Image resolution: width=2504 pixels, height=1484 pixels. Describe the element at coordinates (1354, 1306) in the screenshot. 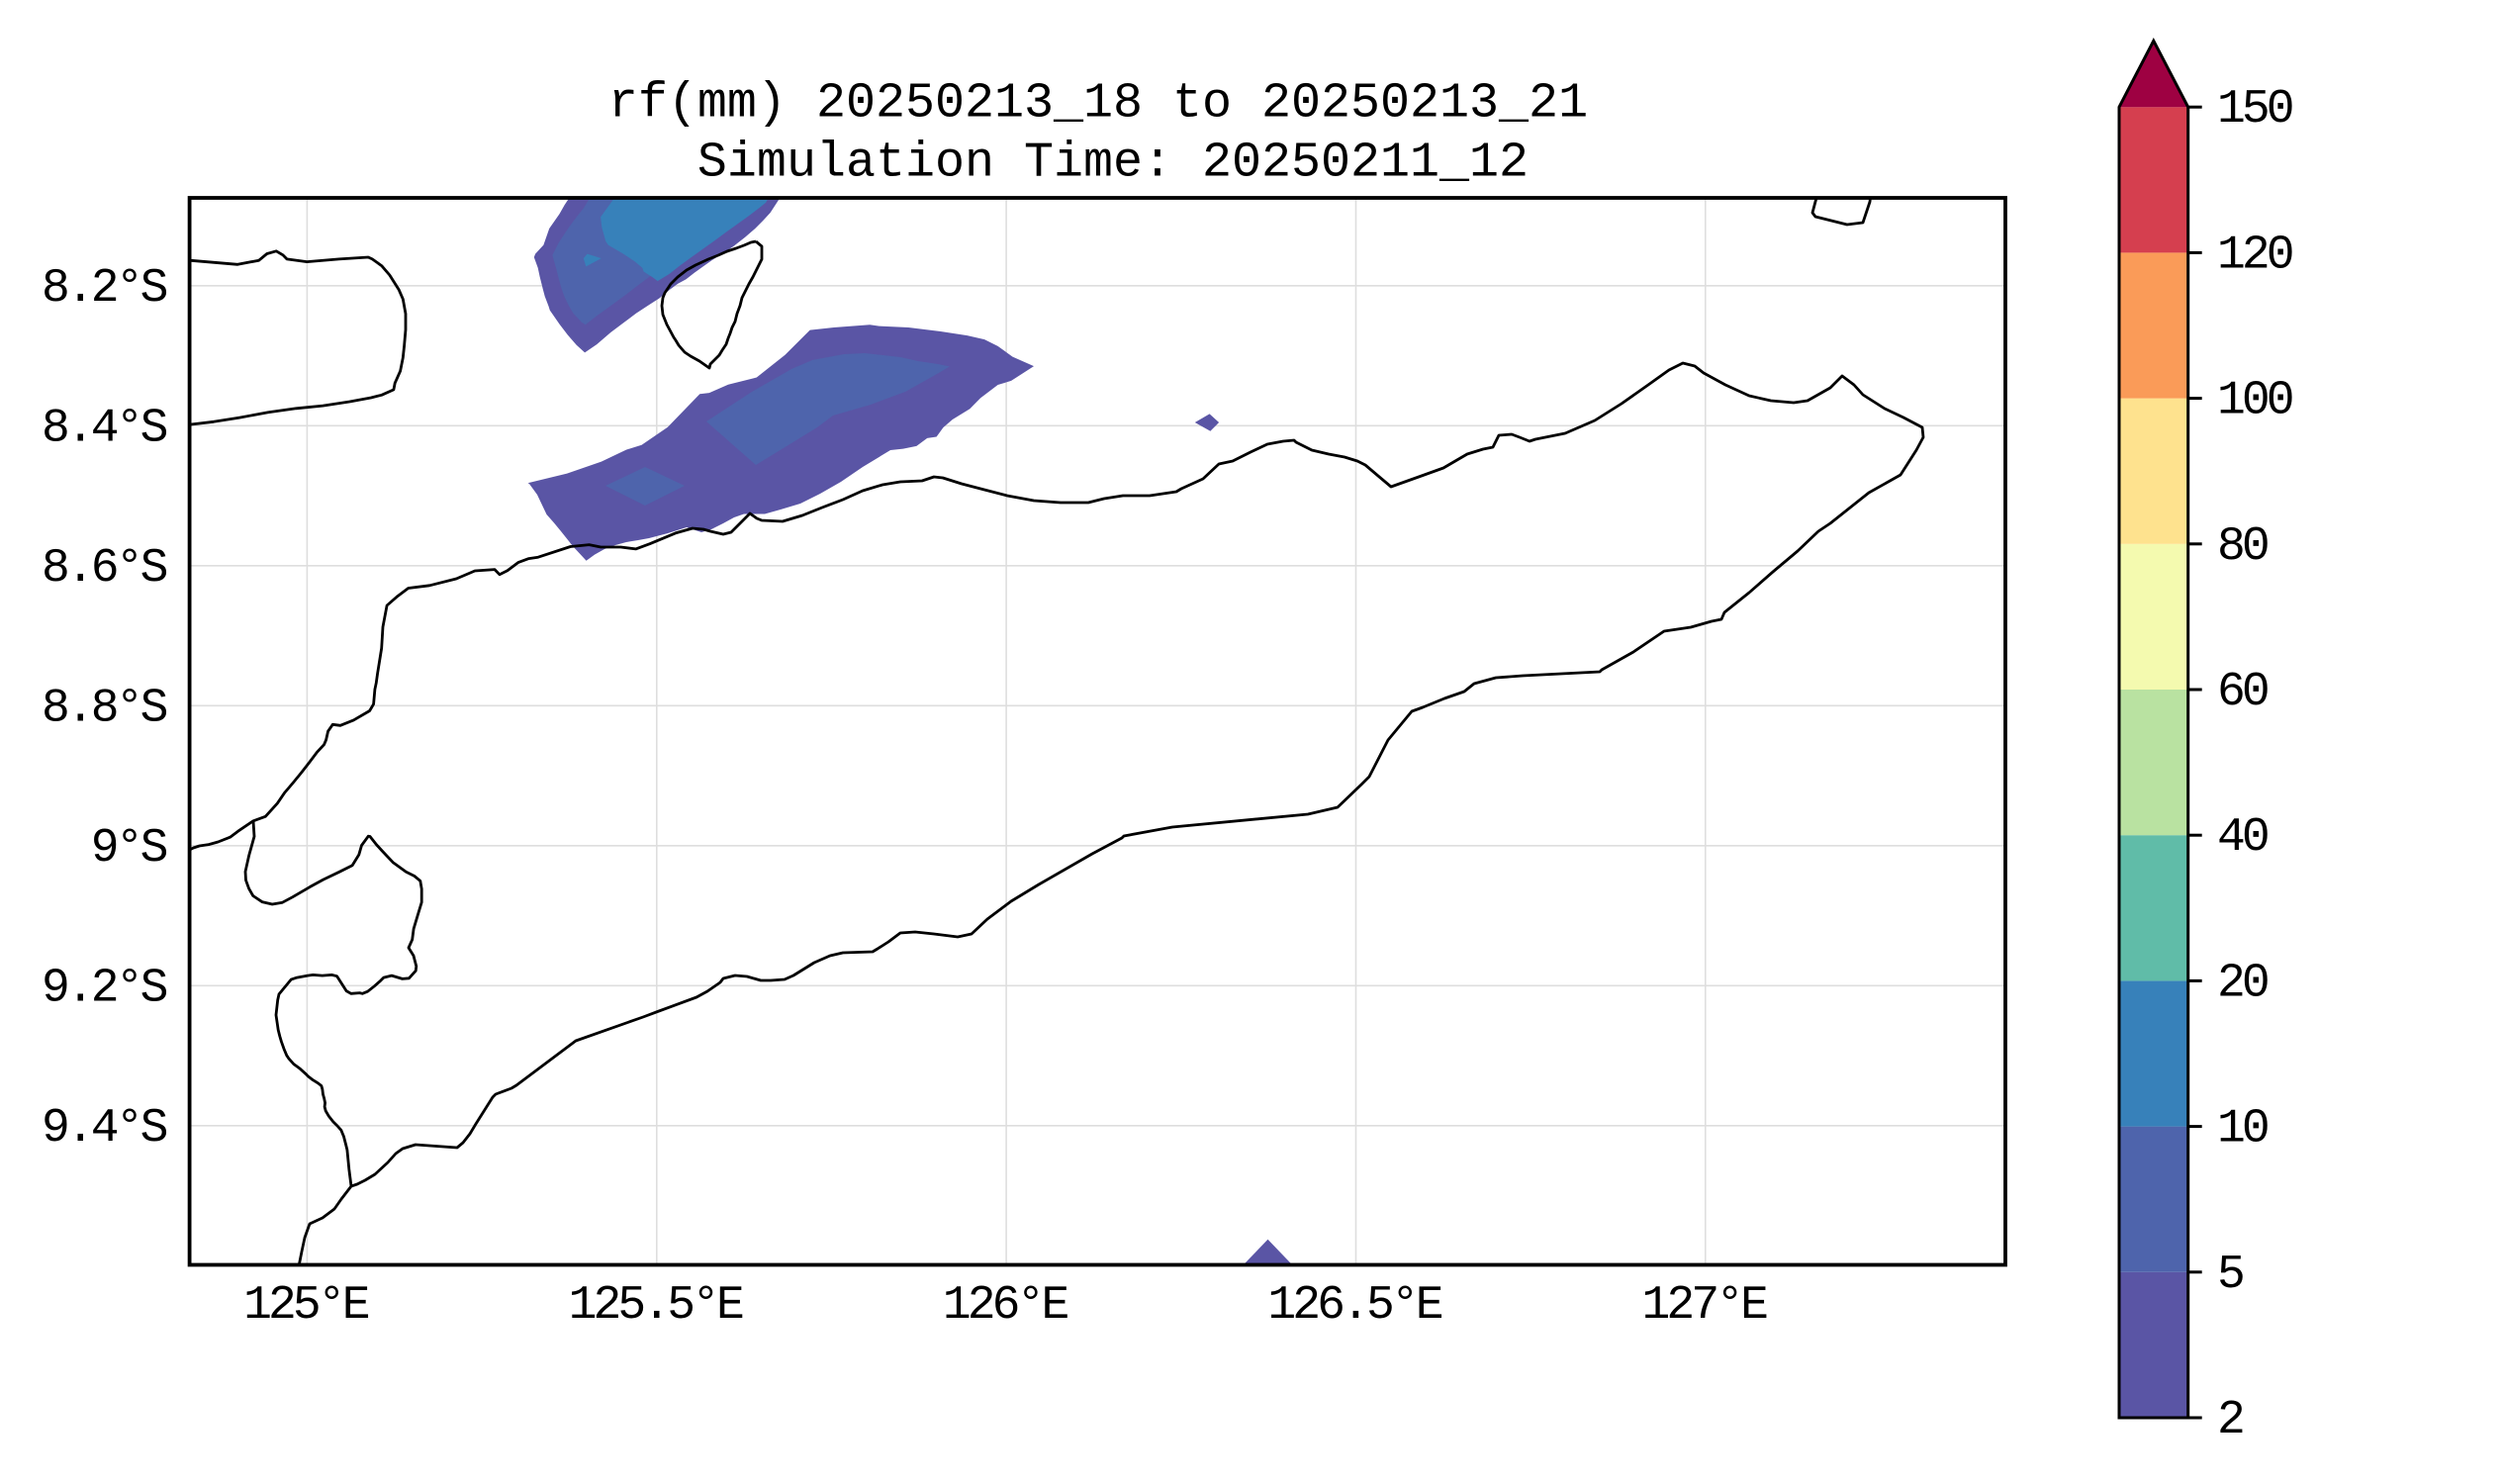

I see `svg-text: 126.5°E` at that location.